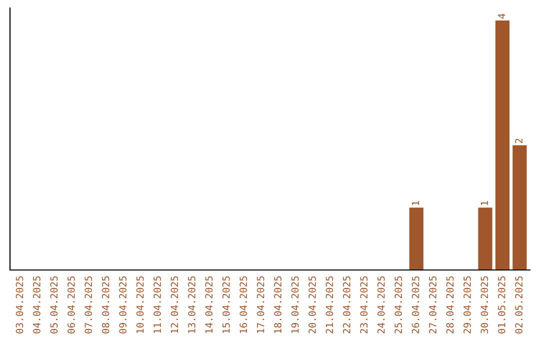  Describe the element at coordinates (20, 305) in the screenshot. I see `x-tick-label: 03.04.2025` at that location.